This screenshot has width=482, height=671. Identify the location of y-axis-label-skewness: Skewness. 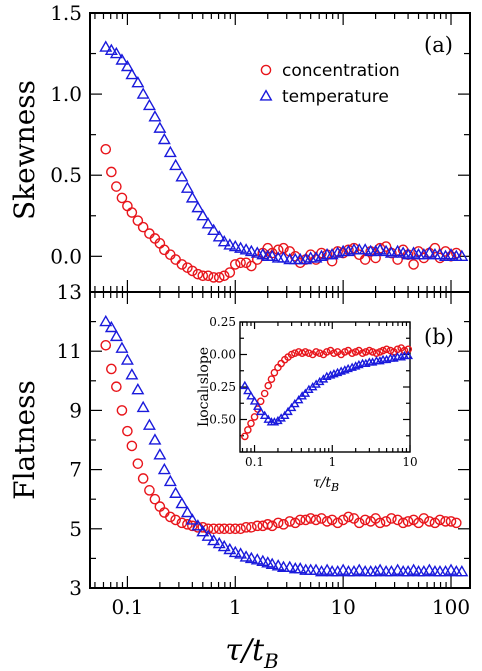
(24, 150).